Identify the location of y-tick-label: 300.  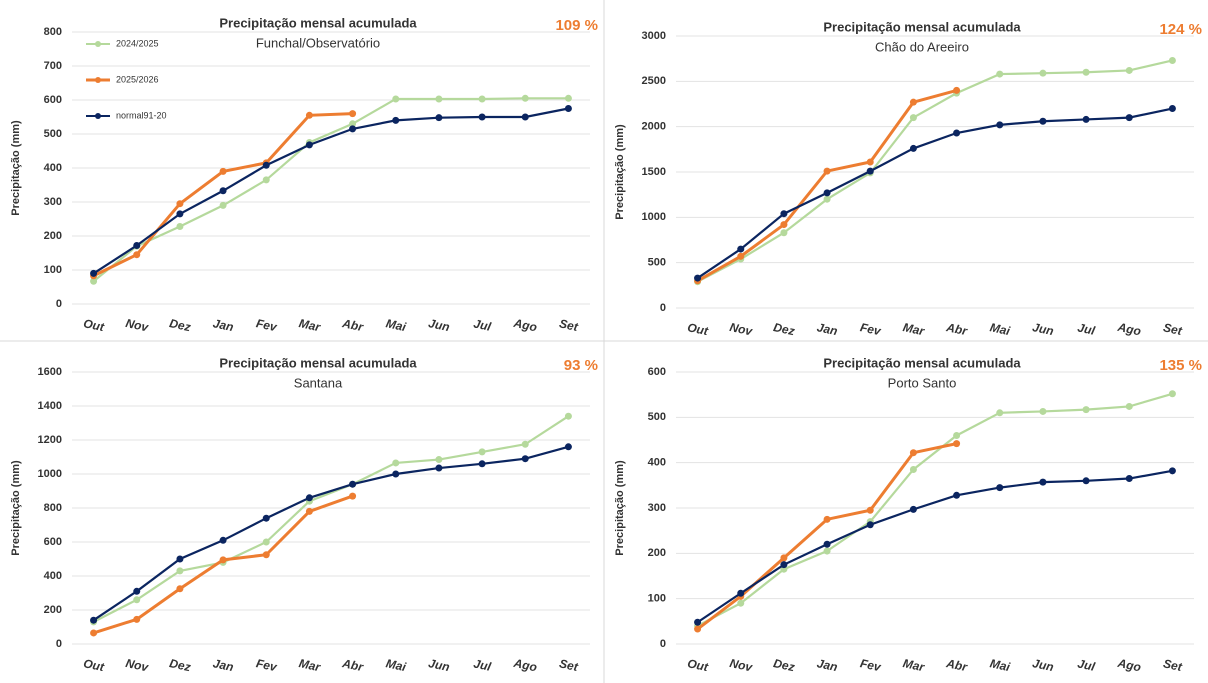
(53, 202).